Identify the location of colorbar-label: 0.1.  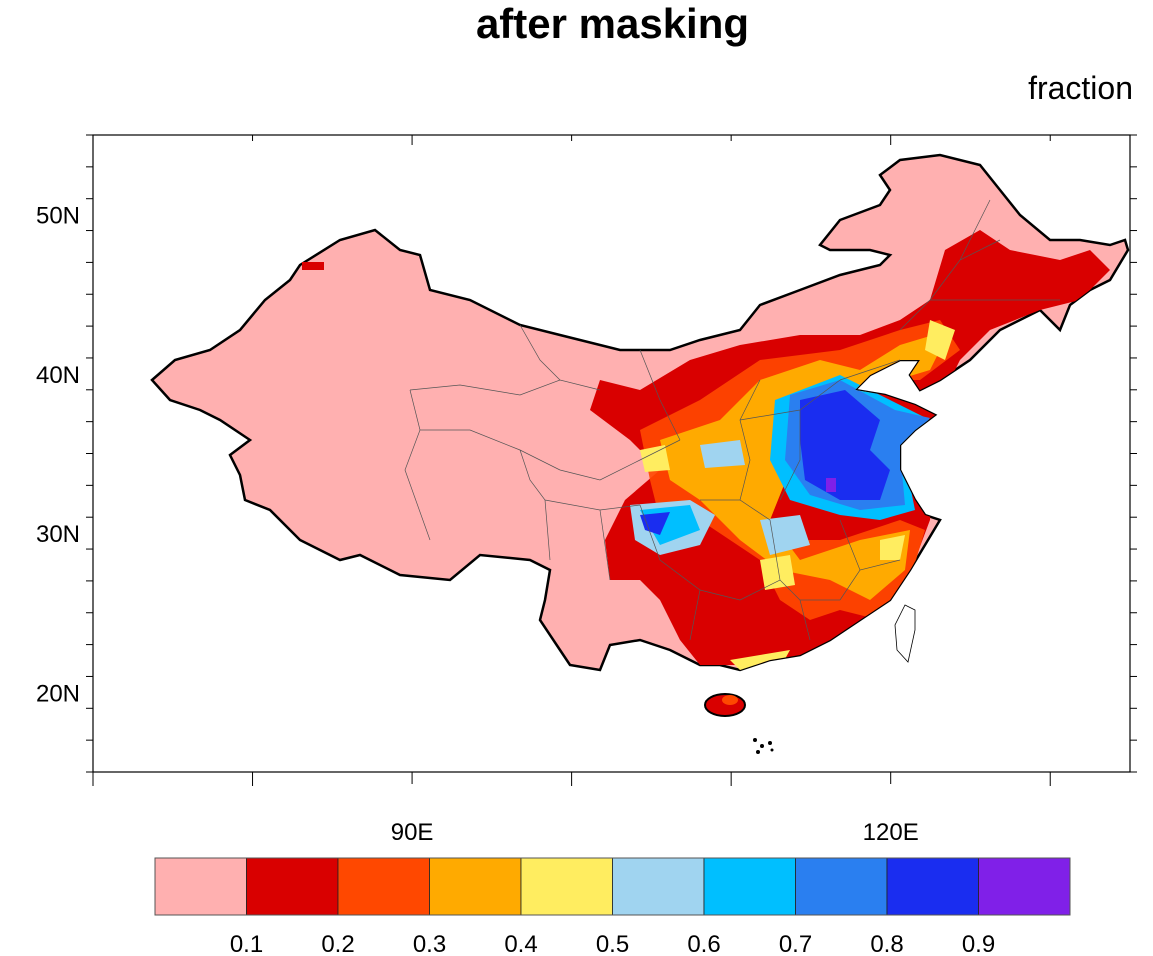
(246, 943).